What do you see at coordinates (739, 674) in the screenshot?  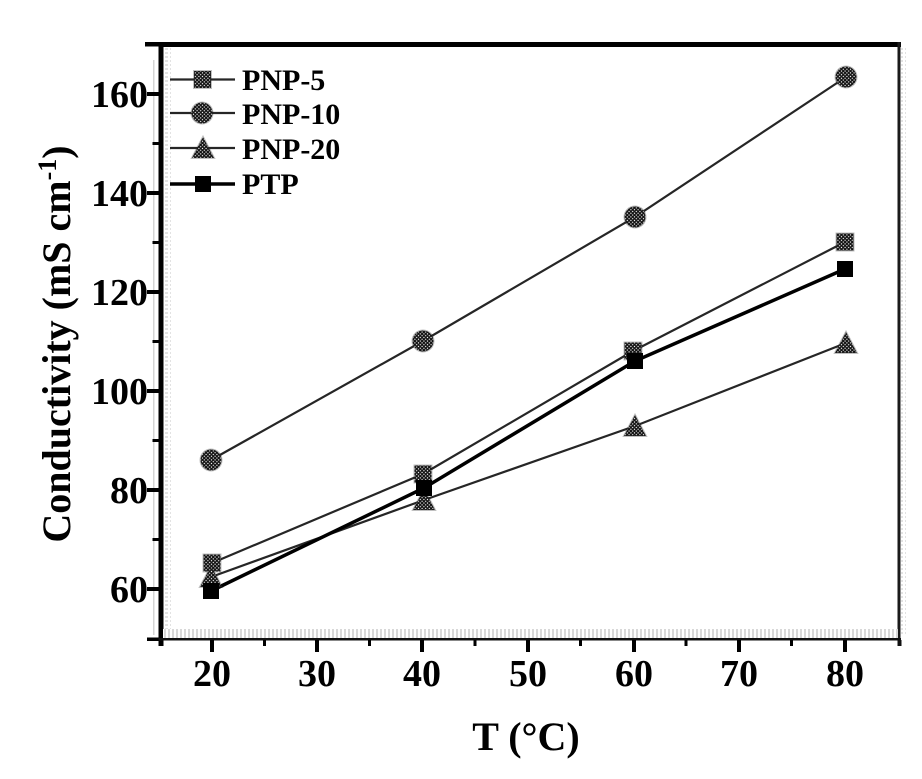 I see `svg-text: 70` at bounding box center [739, 674].